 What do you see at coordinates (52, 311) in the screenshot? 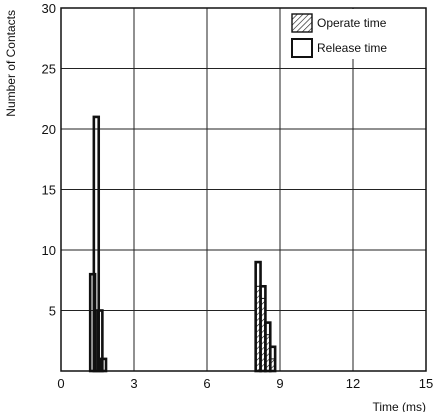
I see `y-tick-label: 5` at bounding box center [52, 311].